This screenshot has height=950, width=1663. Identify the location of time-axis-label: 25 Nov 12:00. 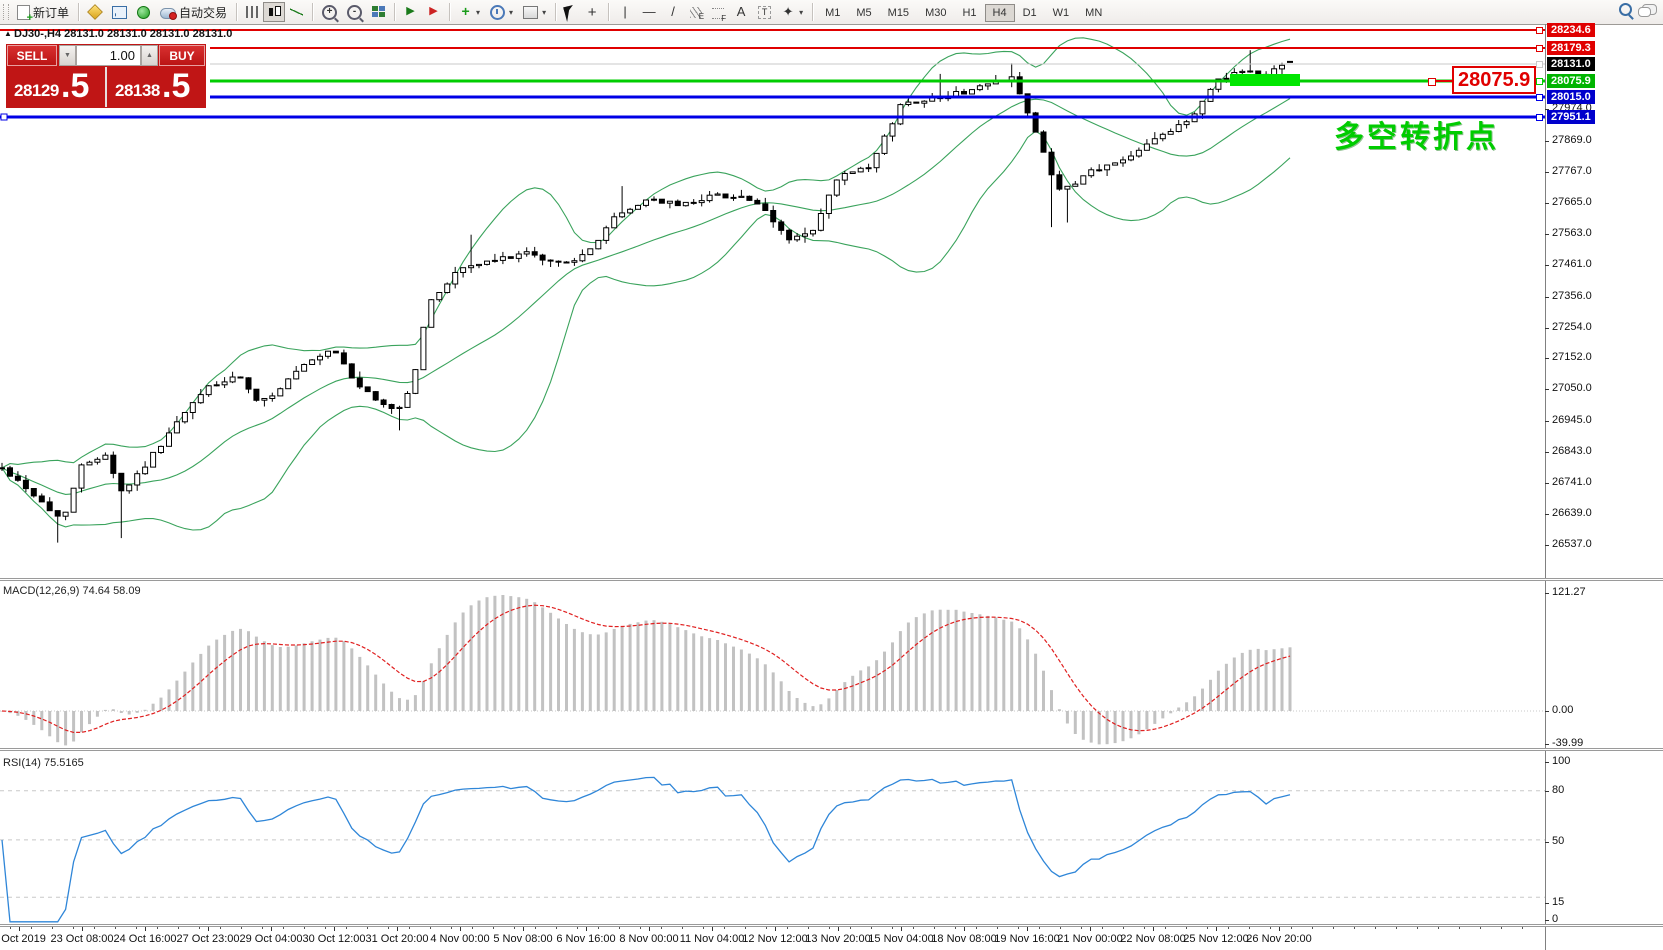
(1216, 939).